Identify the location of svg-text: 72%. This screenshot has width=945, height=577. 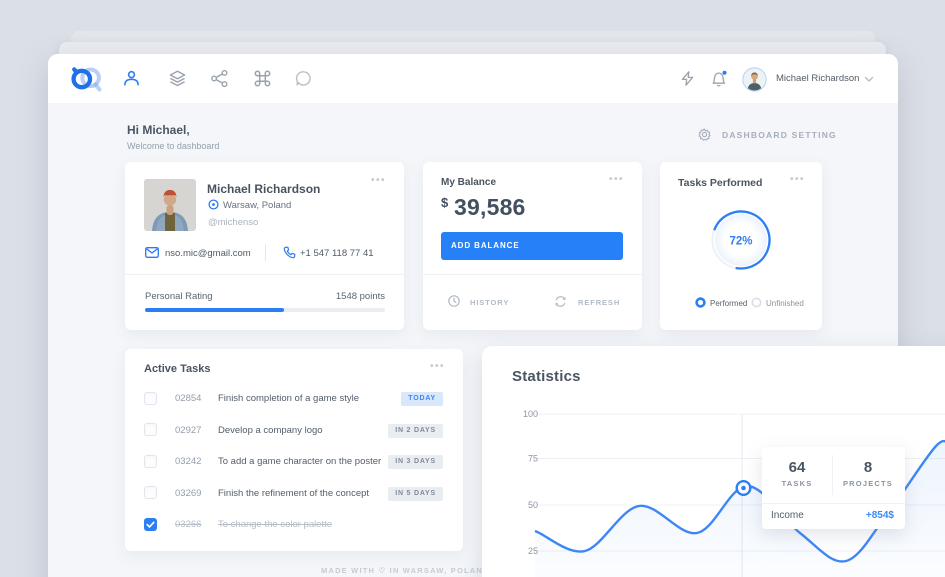
(740, 242).